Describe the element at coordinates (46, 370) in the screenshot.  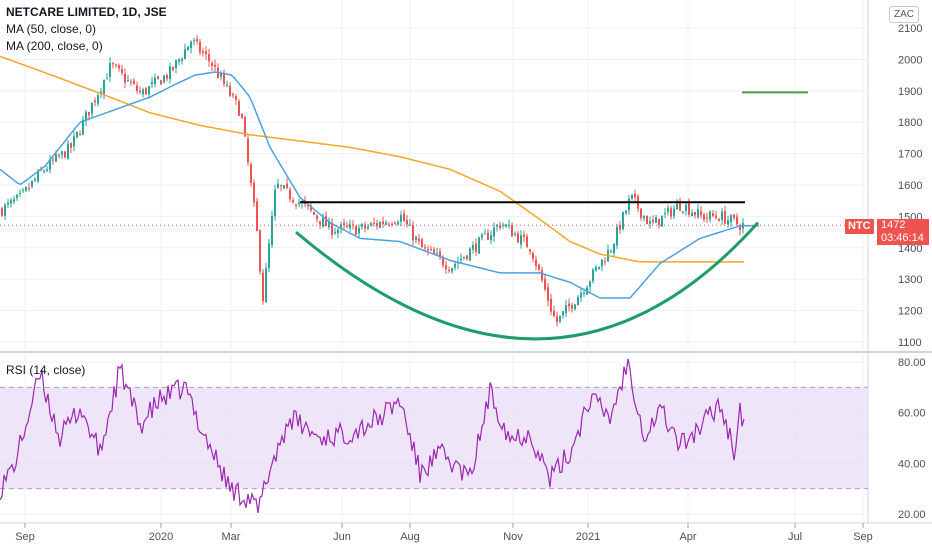
I see `rsi-label: RSI (14, close)` at that location.